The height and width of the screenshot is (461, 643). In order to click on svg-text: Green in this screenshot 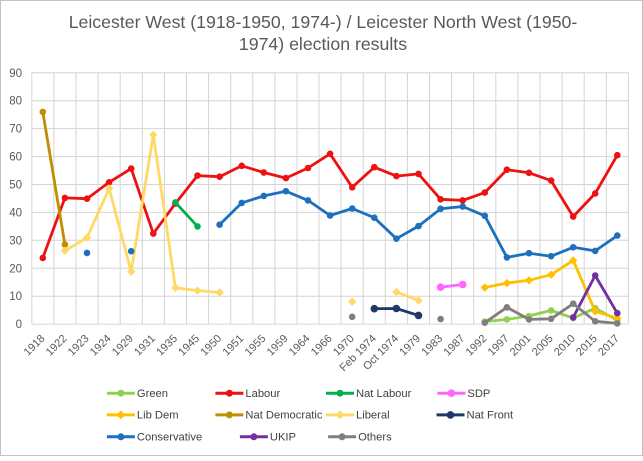, I will do `click(152, 394)`.